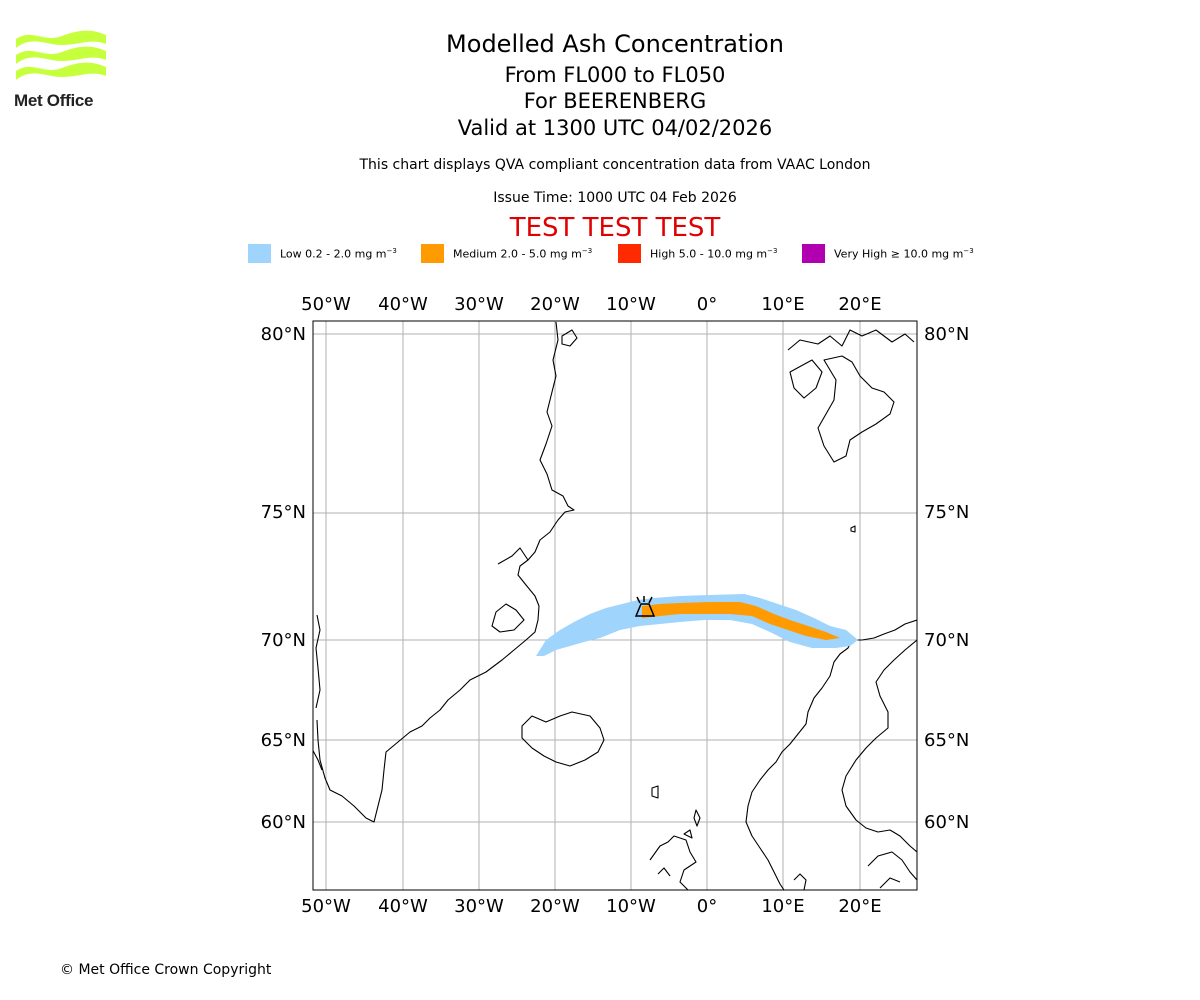 Image resolution: width=1200 pixels, height=1000 pixels. I want to click on coast-greenland-west, so click(318, 661).